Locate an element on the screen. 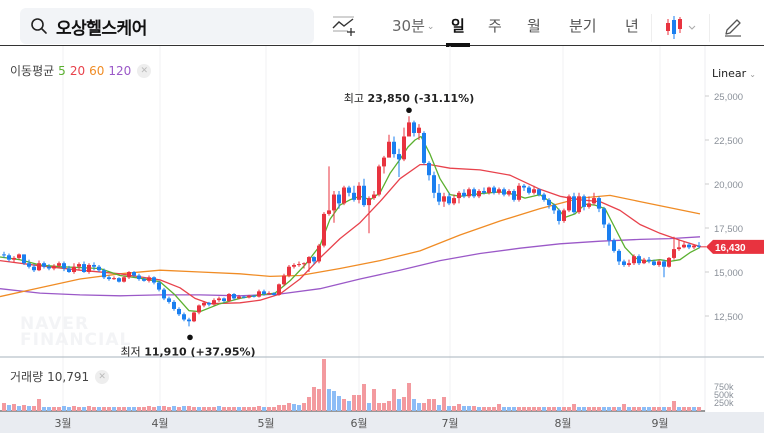  period-30min: 30분 ⌄ is located at coordinates (413, 26).